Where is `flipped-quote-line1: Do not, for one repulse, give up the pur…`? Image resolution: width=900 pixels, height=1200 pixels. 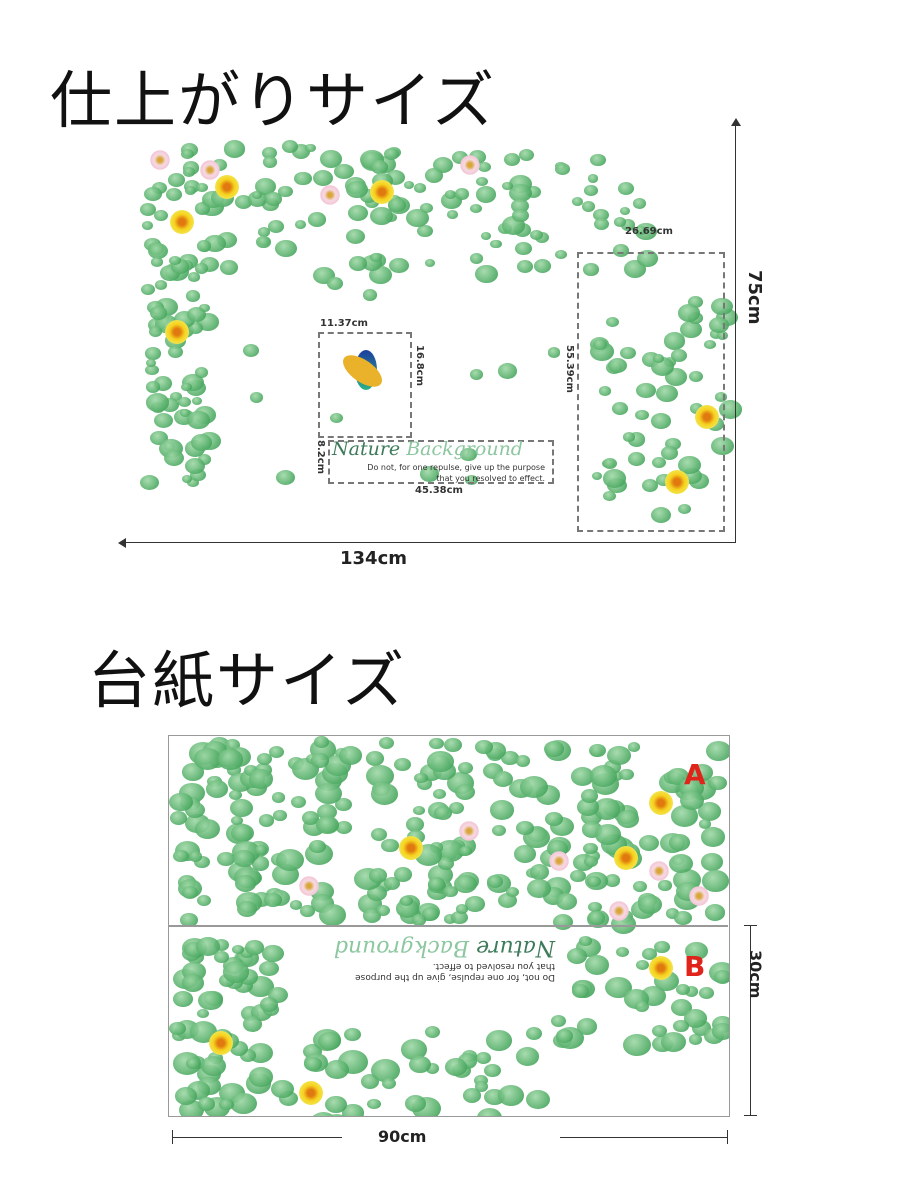 flipped-quote-line1: Do not, for one repulse, give up the pur… is located at coordinates (455, 977).